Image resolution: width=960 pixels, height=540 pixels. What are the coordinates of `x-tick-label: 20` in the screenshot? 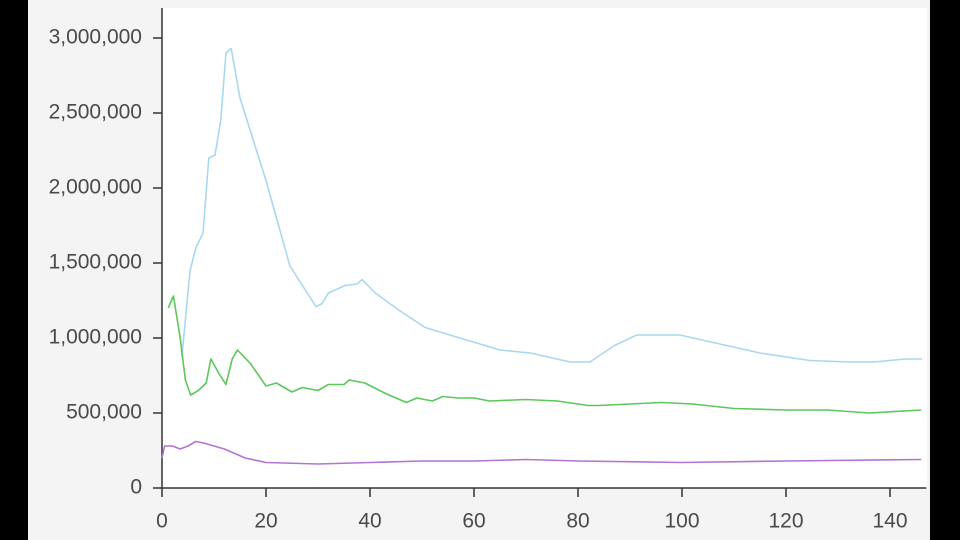 It's located at (265, 521).